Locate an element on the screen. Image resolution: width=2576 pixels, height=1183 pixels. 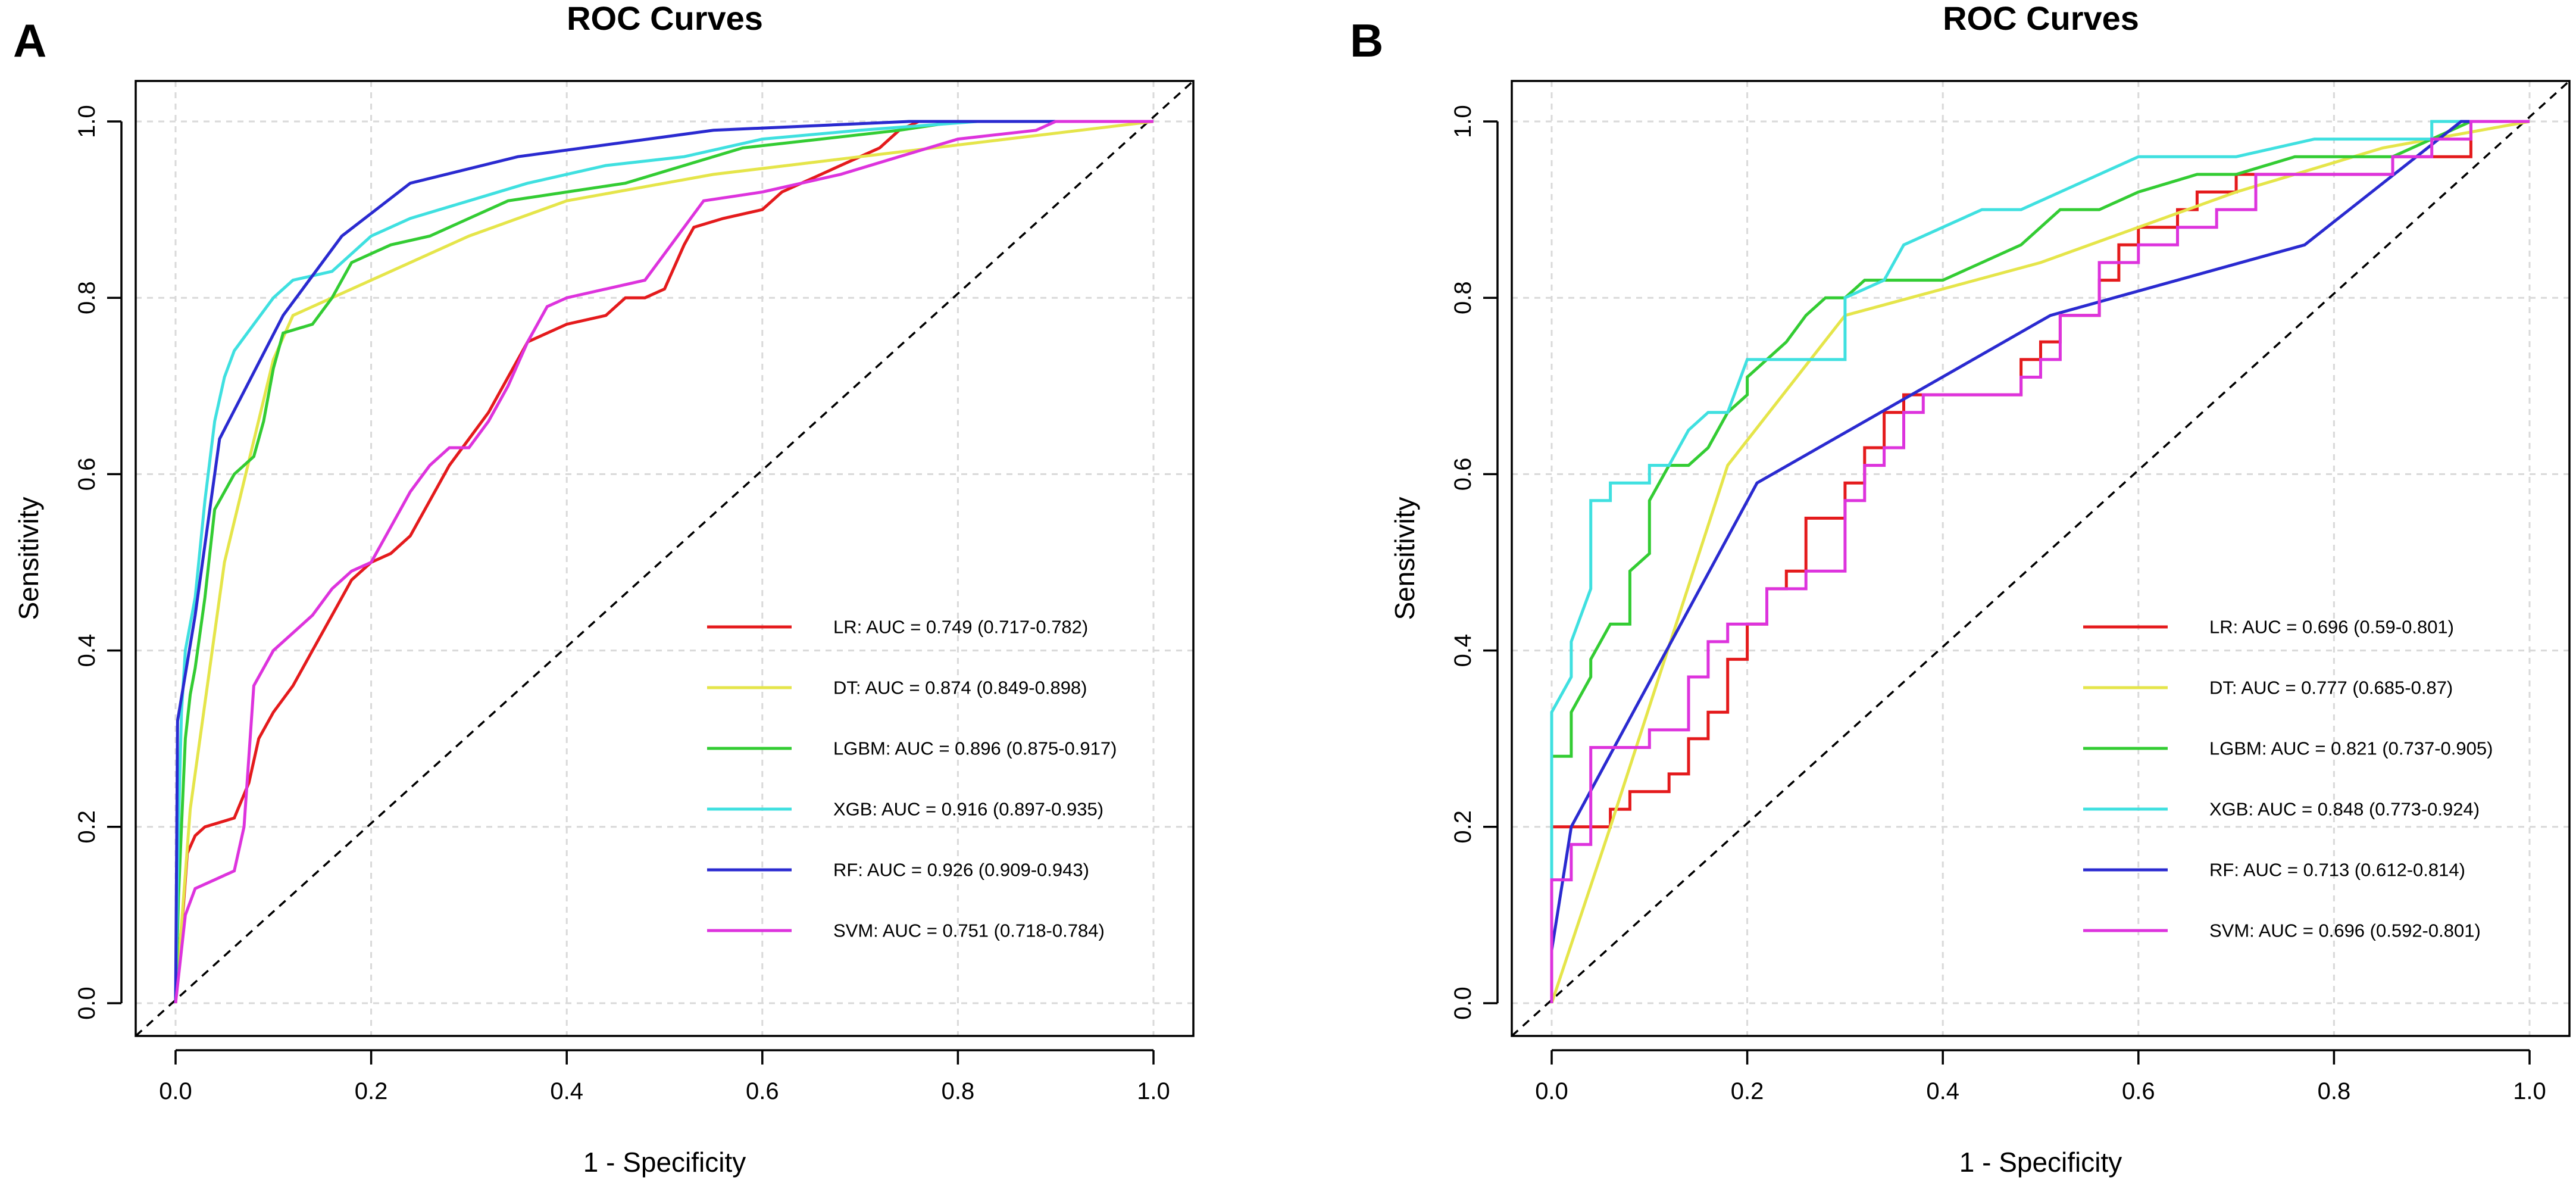
panel-a-legend-item-xgb: XGB: AUC = 0.916 (0.897-0.935) is located at coordinates (905, 809).